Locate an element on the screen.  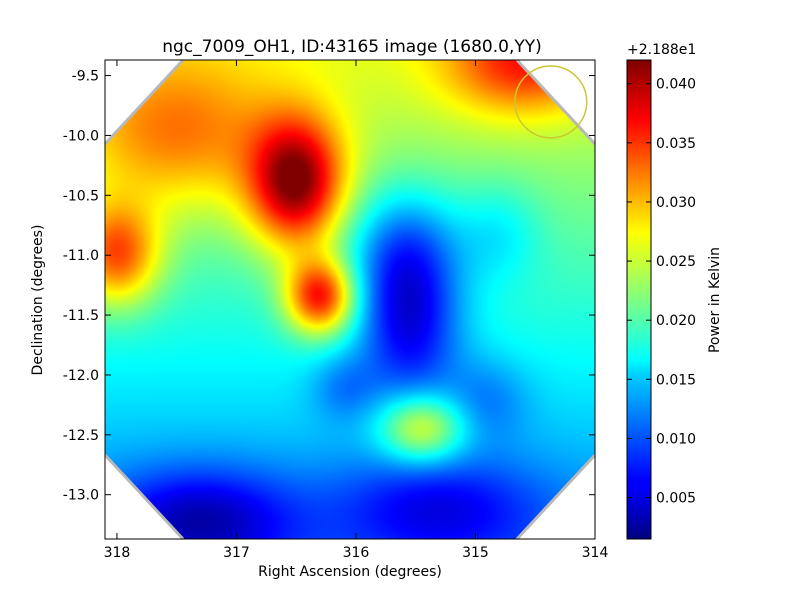
colorbar-gradient is located at coordinates (639, 299).